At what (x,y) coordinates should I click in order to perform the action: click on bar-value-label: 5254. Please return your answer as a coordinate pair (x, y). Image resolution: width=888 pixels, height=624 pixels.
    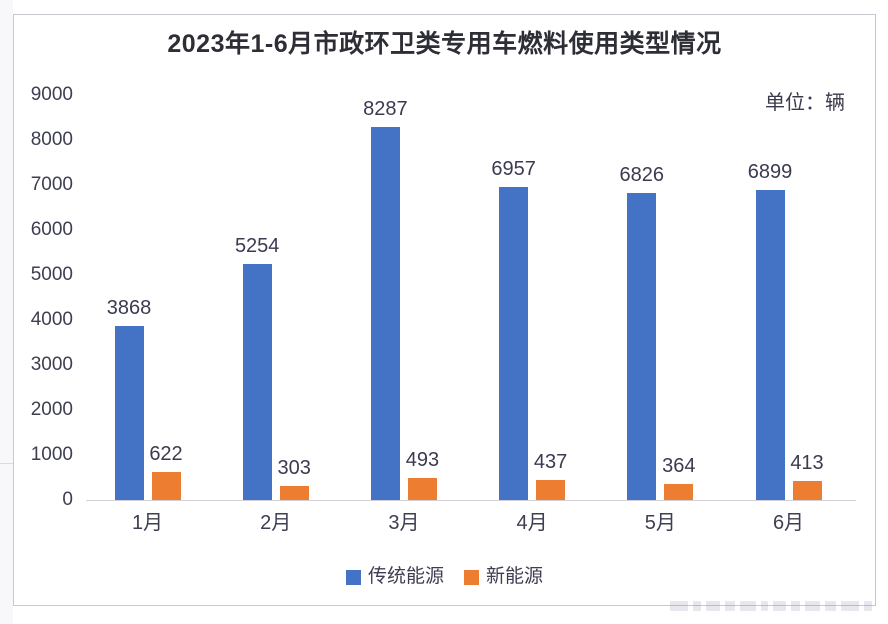
    Looking at the image, I should click on (257, 245).